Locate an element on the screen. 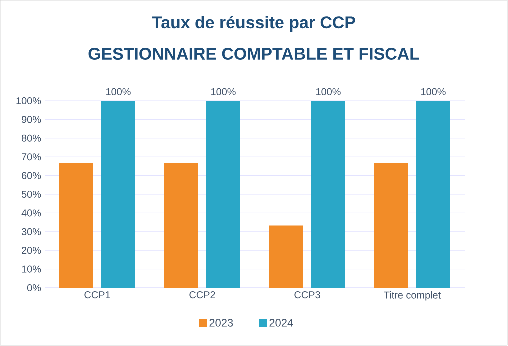  y-tick-label: 40% is located at coordinates (32, 213).